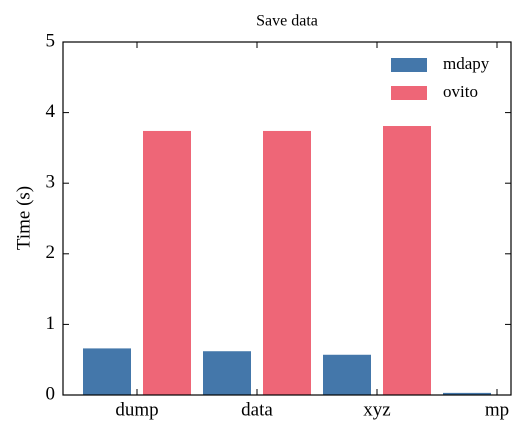 This screenshot has width=525, height=437. I want to click on y-tick-label: 1, so click(51, 323).